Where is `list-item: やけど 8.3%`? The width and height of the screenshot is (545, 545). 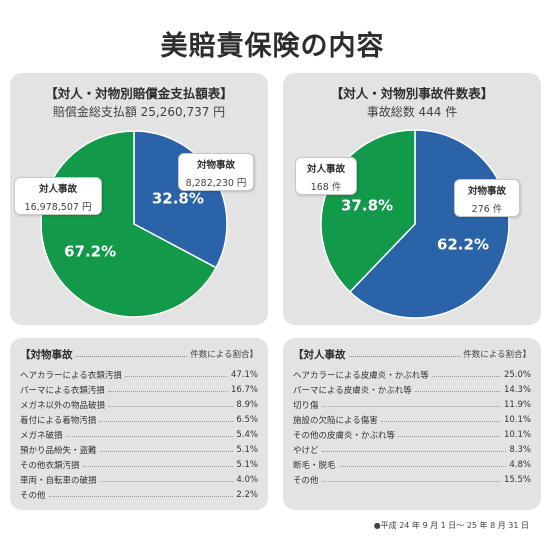
list-item: やけど 8.3% is located at coordinates (412, 449).